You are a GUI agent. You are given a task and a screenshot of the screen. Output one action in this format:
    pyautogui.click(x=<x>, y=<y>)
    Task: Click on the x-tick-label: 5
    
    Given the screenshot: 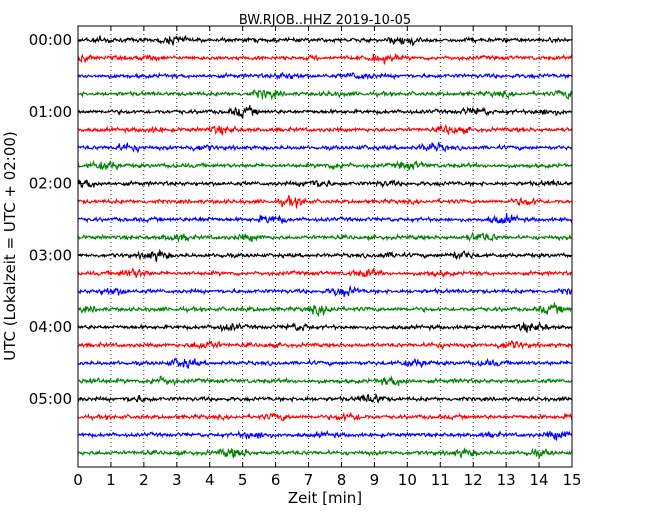 What is the action you would take?
    pyautogui.click(x=243, y=480)
    